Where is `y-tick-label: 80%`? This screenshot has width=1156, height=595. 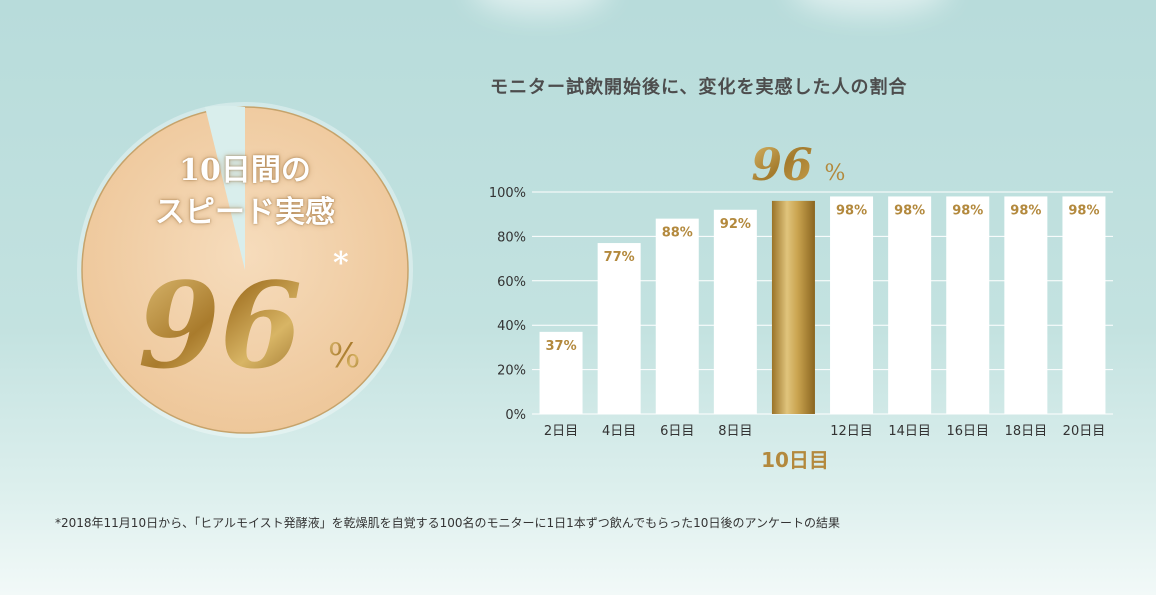
y-tick-label: 80% is located at coordinates (511, 237).